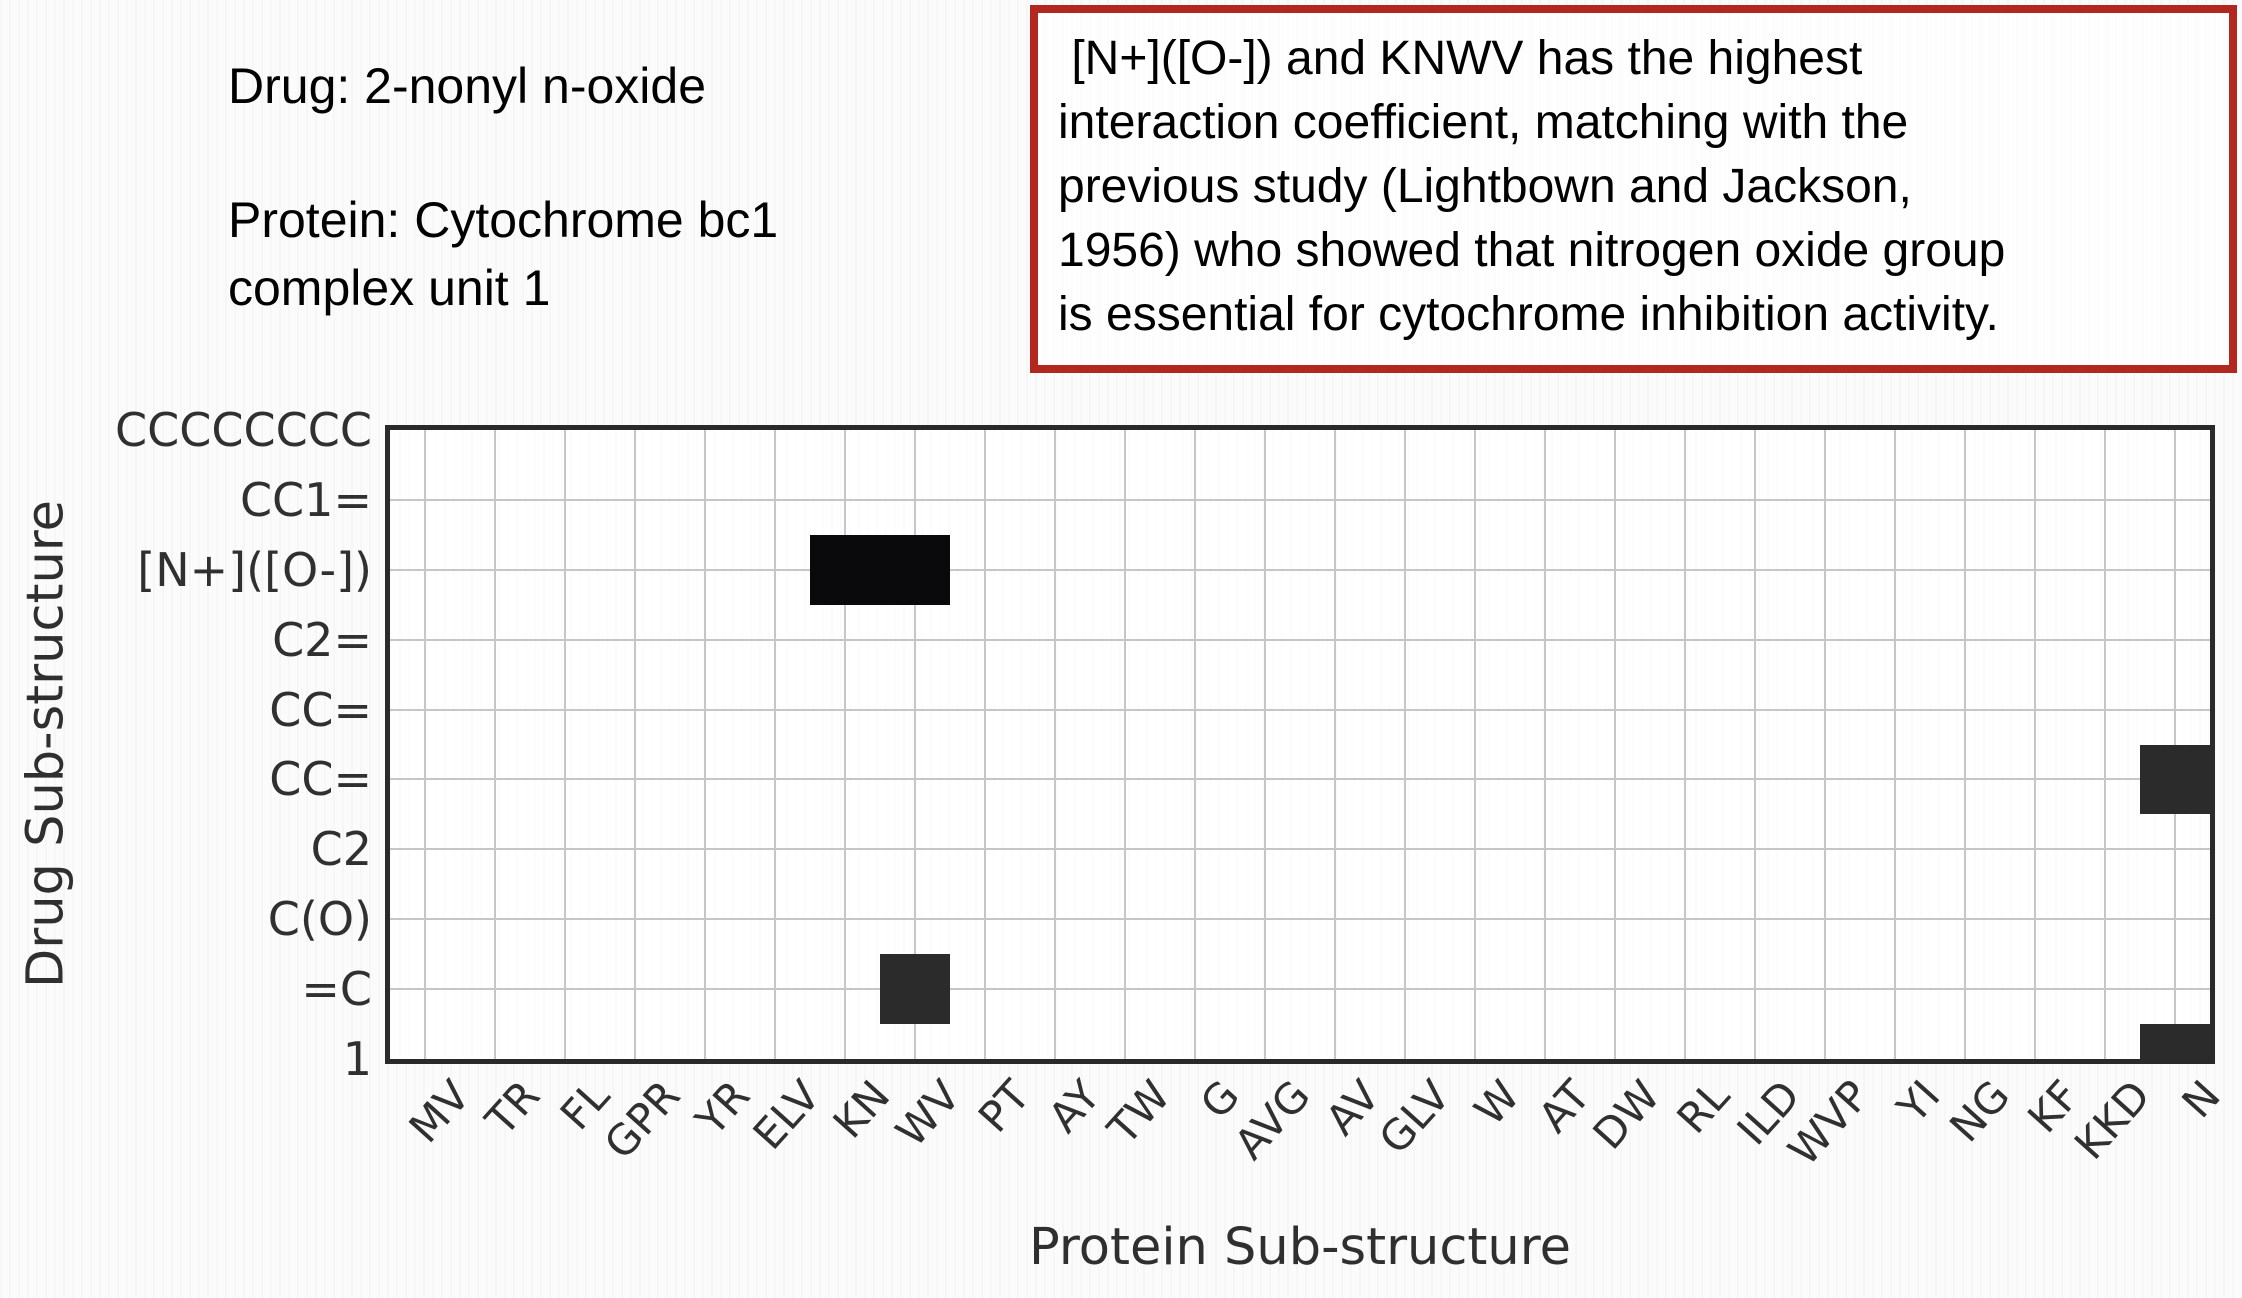 The height and width of the screenshot is (1298, 2242). I want to click on y-tick-label: C2=, so click(322, 639).